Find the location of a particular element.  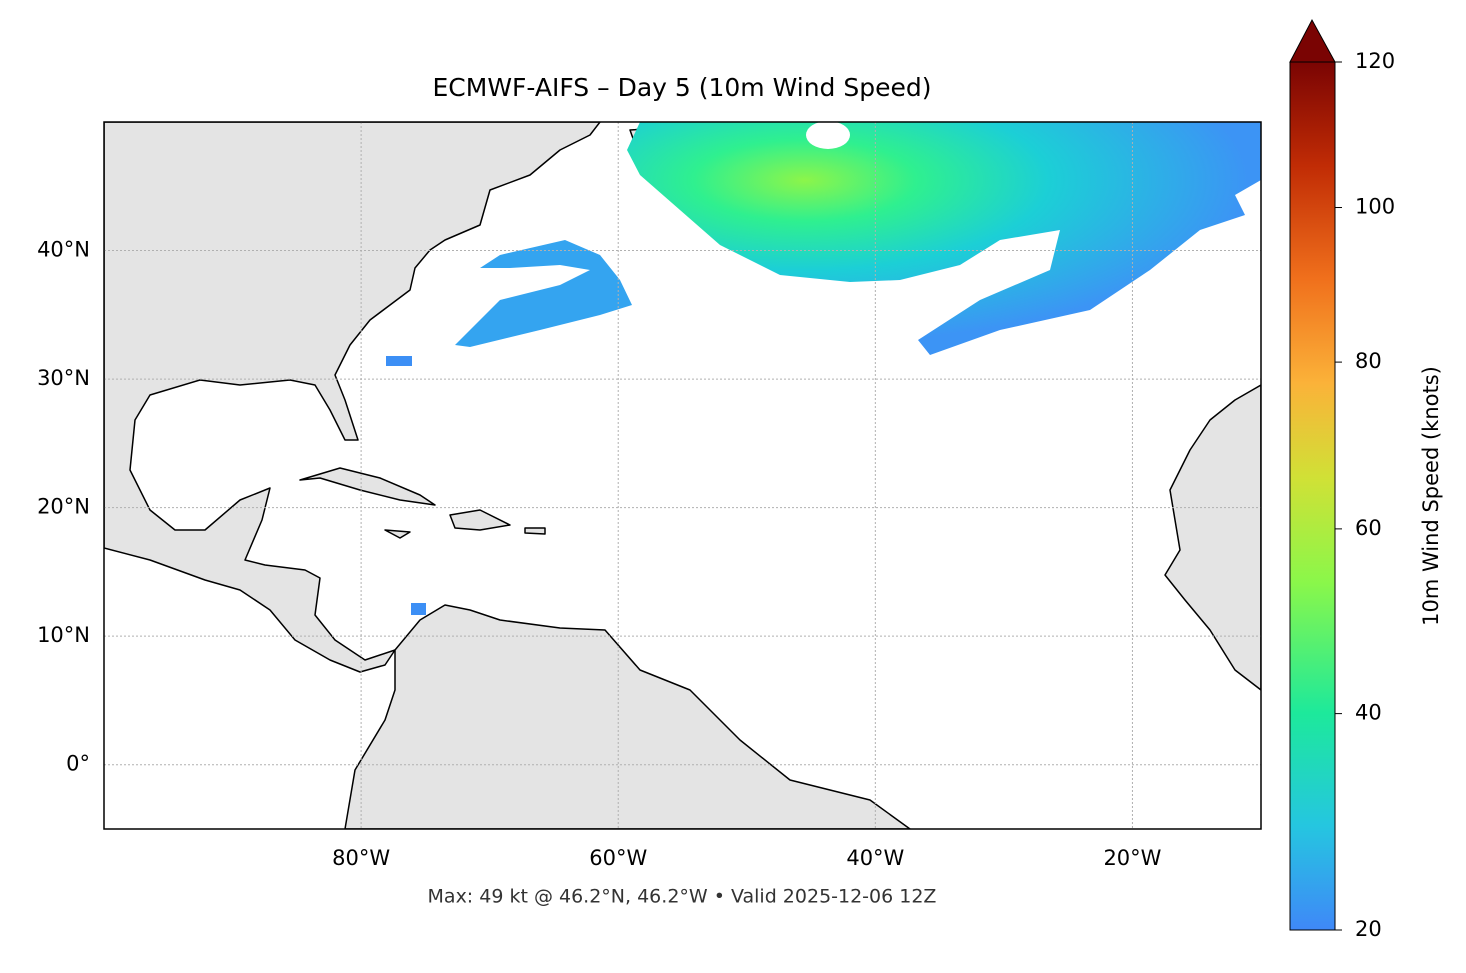

y-tick-label: 20°N is located at coordinates (63, 507).